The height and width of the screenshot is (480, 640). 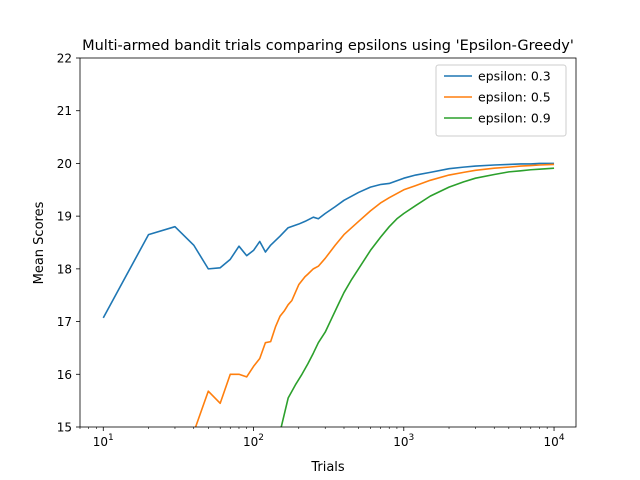 What do you see at coordinates (103, 441) in the screenshot?
I see `x-tick-label: 10¹` at bounding box center [103, 441].